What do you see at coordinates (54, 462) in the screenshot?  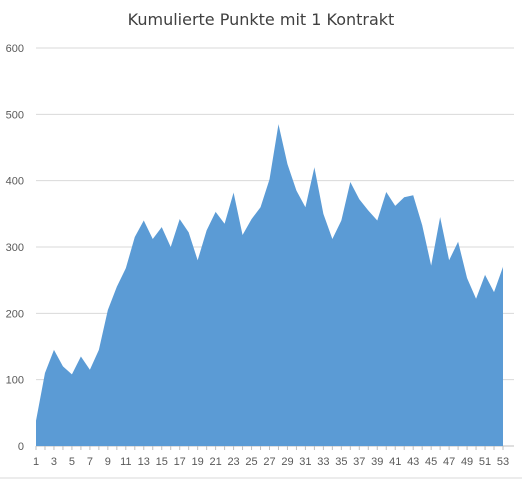 I see `x-tick-label: 3` at bounding box center [54, 462].